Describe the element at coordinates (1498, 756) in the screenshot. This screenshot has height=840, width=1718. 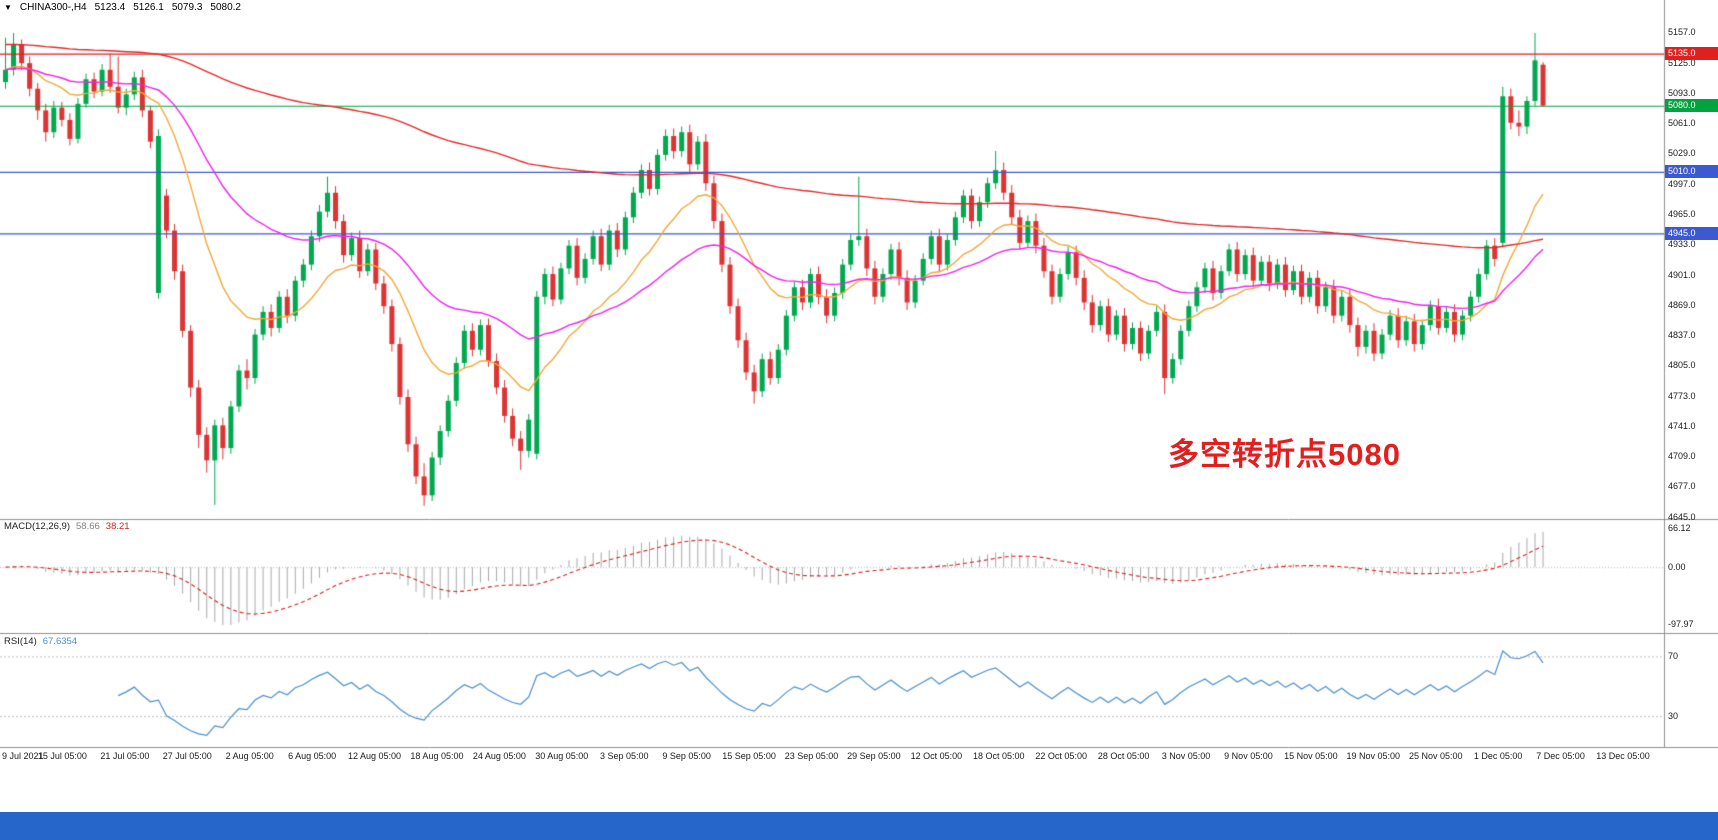
I see `date-axis-label: 1 Dec 05:00` at that location.